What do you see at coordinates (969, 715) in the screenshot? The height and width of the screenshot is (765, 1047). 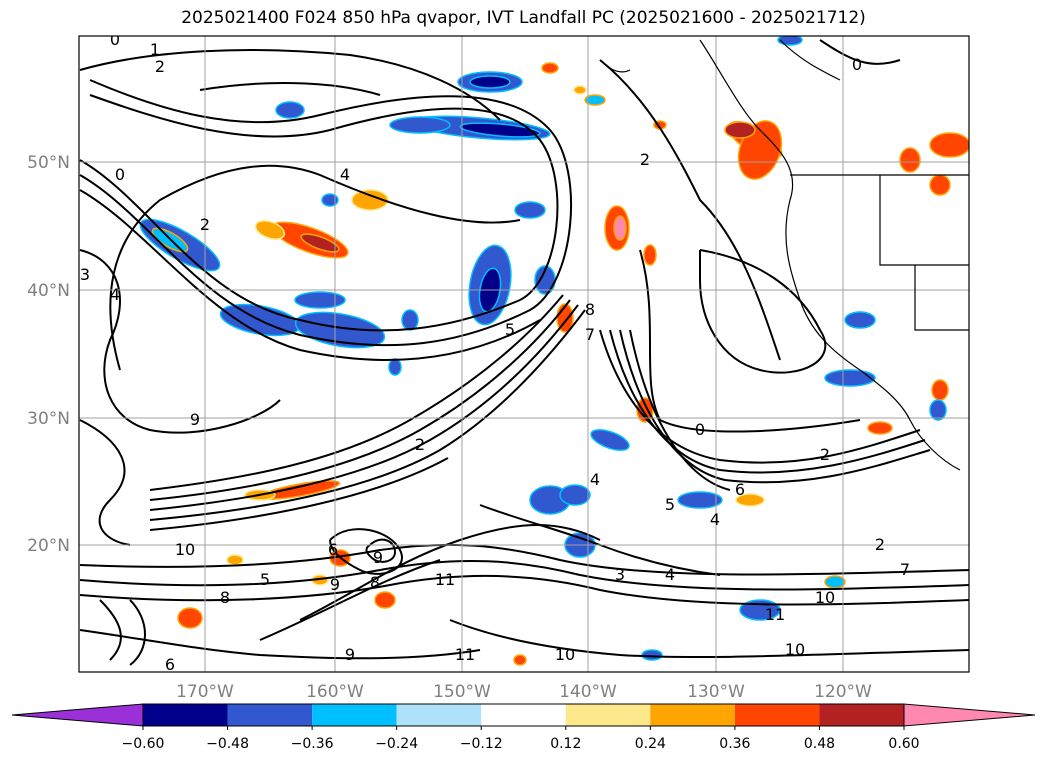 I see `colorbar-extend-high` at bounding box center [969, 715].